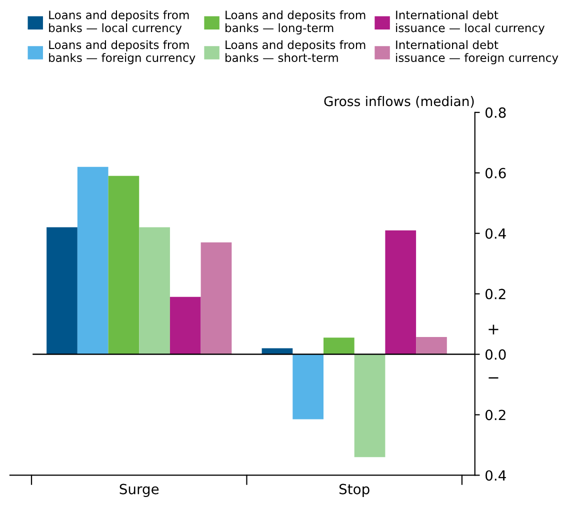 This screenshot has width=587, height=511. What do you see at coordinates (296, 51) in the screenshot?
I see `legend-label: Loans and deposits from banks — short-term` at bounding box center [296, 51].